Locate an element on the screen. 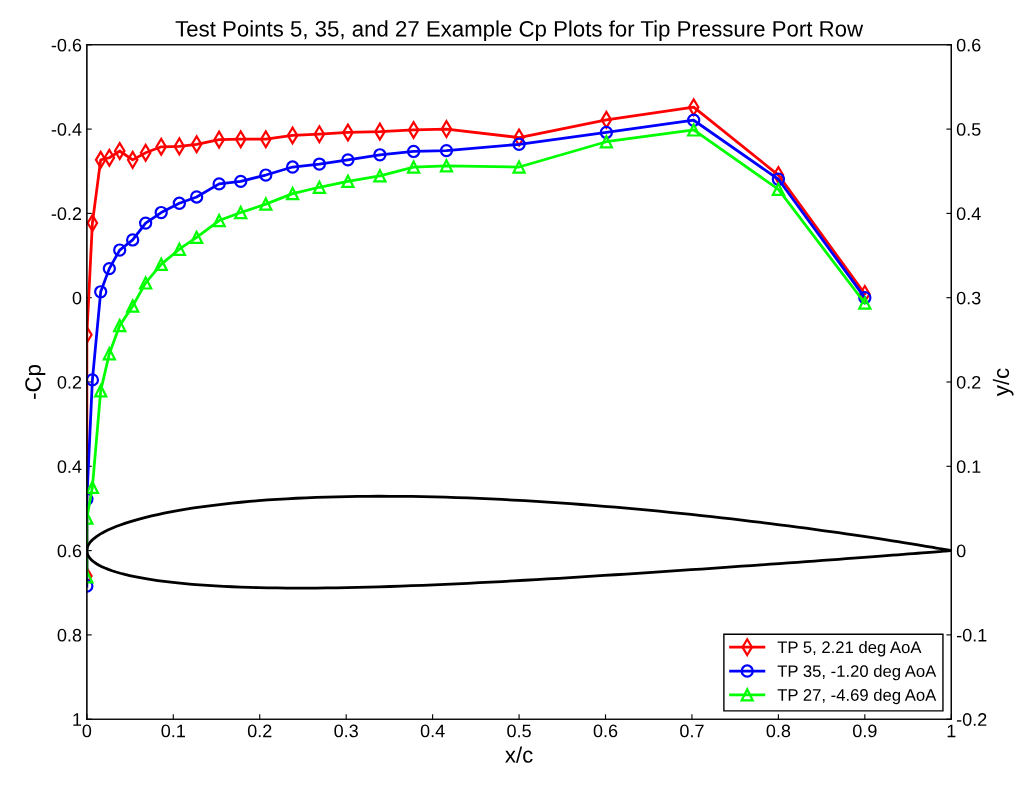 Image resolution: width=1034 pixels, height=786 pixels. x-tick-label: 0.7 is located at coordinates (692, 731).